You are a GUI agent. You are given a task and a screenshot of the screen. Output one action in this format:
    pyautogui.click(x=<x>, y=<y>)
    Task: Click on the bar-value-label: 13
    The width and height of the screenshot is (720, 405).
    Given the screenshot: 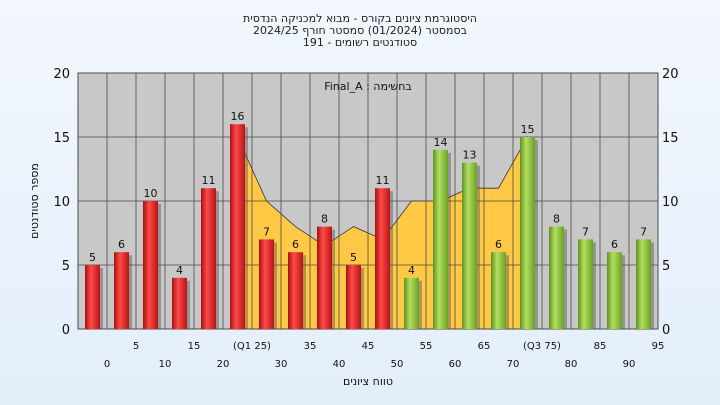 What is the action you would take?
    pyautogui.click(x=470, y=155)
    